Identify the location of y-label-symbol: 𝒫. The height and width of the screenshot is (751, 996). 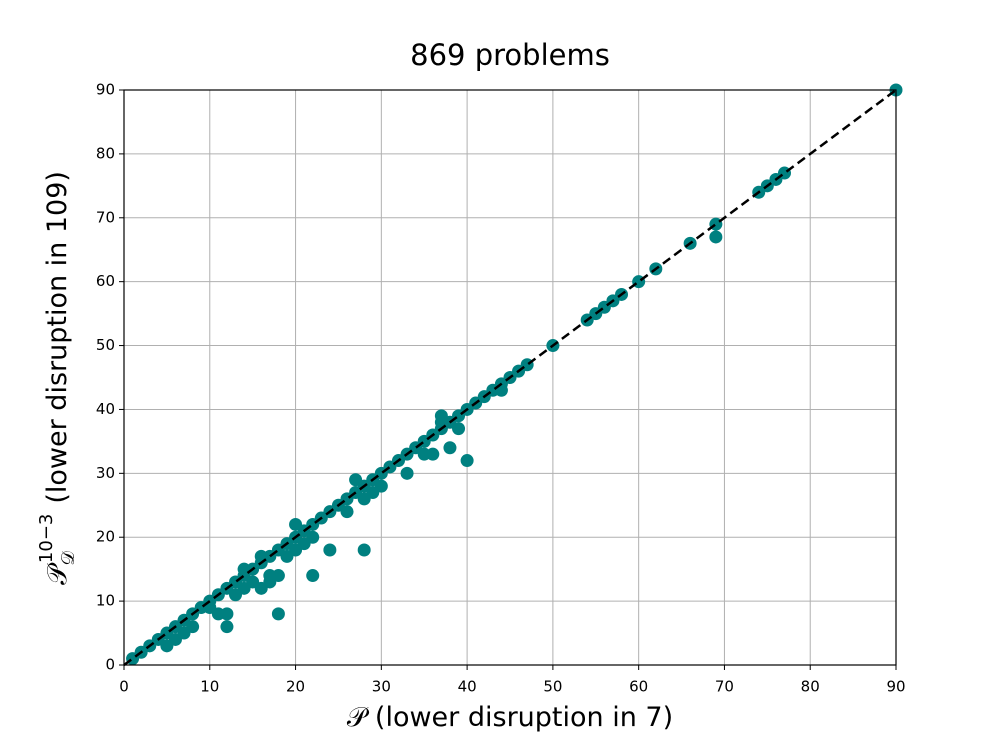
(57, 573).